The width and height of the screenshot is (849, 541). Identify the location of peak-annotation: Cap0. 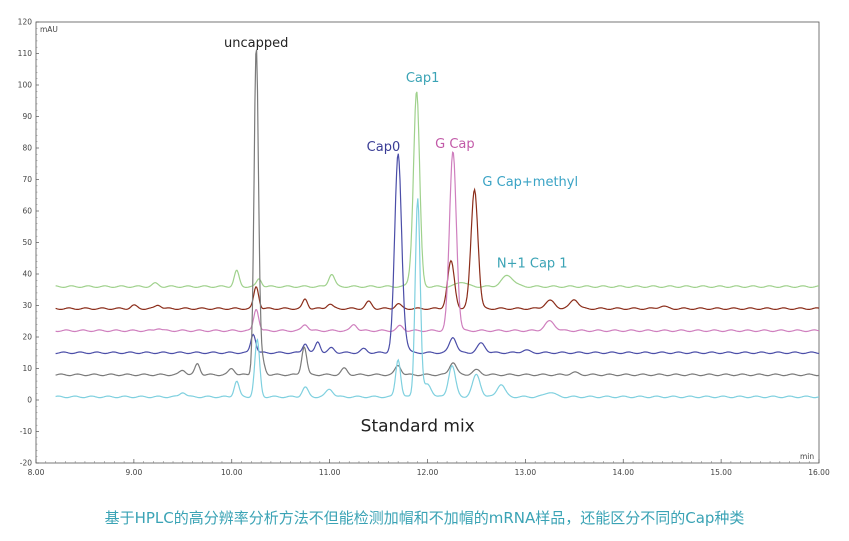
(384, 147).